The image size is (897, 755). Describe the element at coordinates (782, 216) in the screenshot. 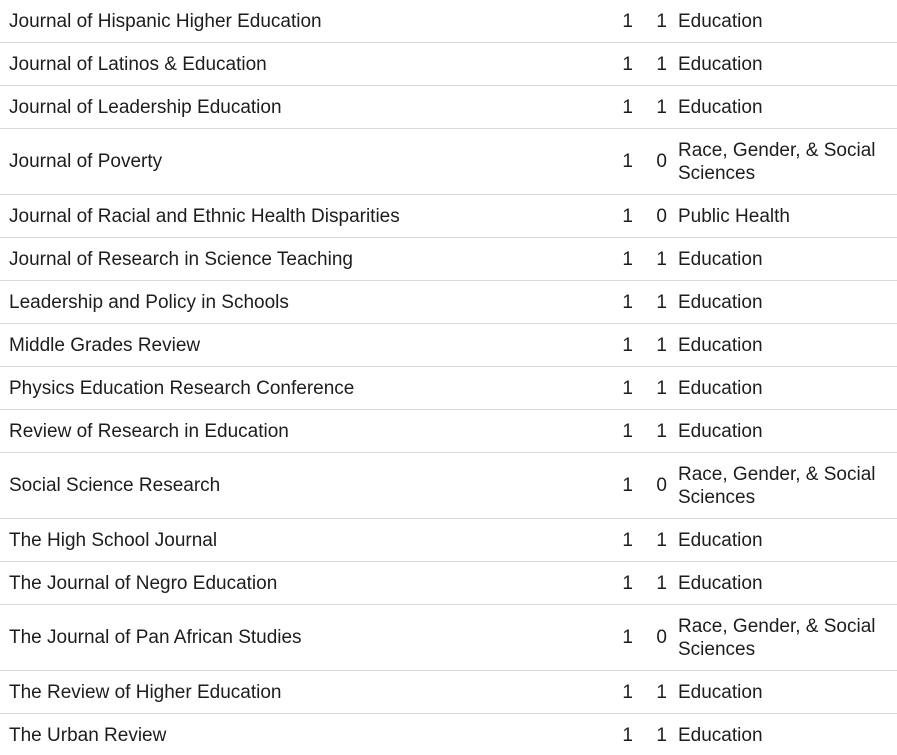

I see `category: Public Health` at that location.